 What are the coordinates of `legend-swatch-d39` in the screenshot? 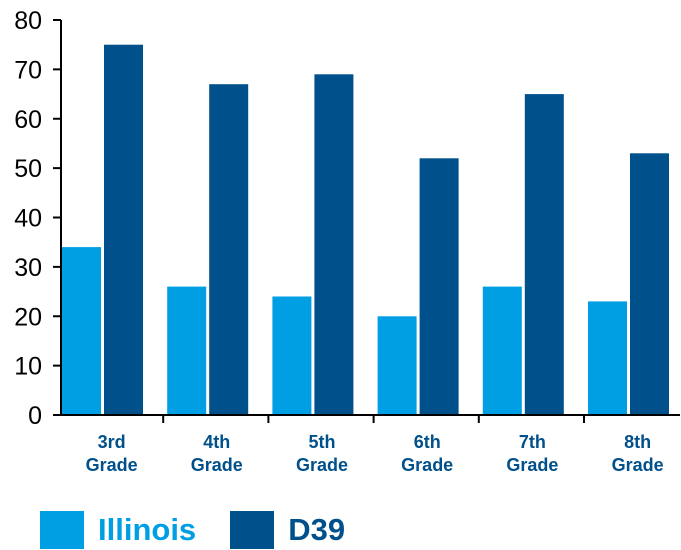 It's located at (252, 530).